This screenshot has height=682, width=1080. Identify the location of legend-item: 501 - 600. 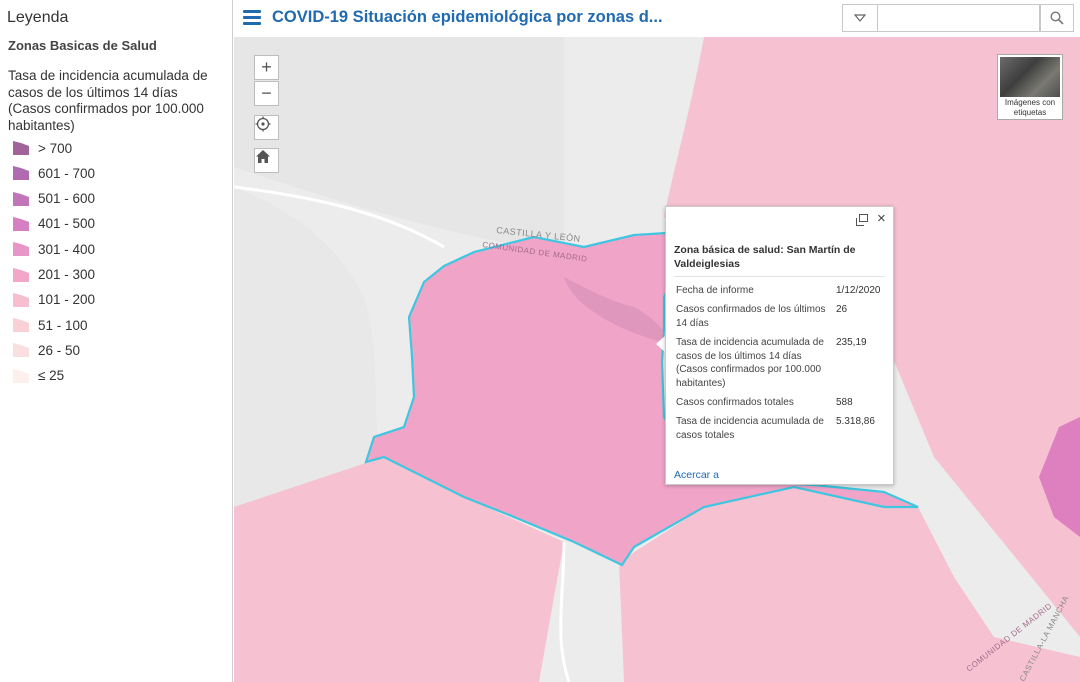
(53, 199).